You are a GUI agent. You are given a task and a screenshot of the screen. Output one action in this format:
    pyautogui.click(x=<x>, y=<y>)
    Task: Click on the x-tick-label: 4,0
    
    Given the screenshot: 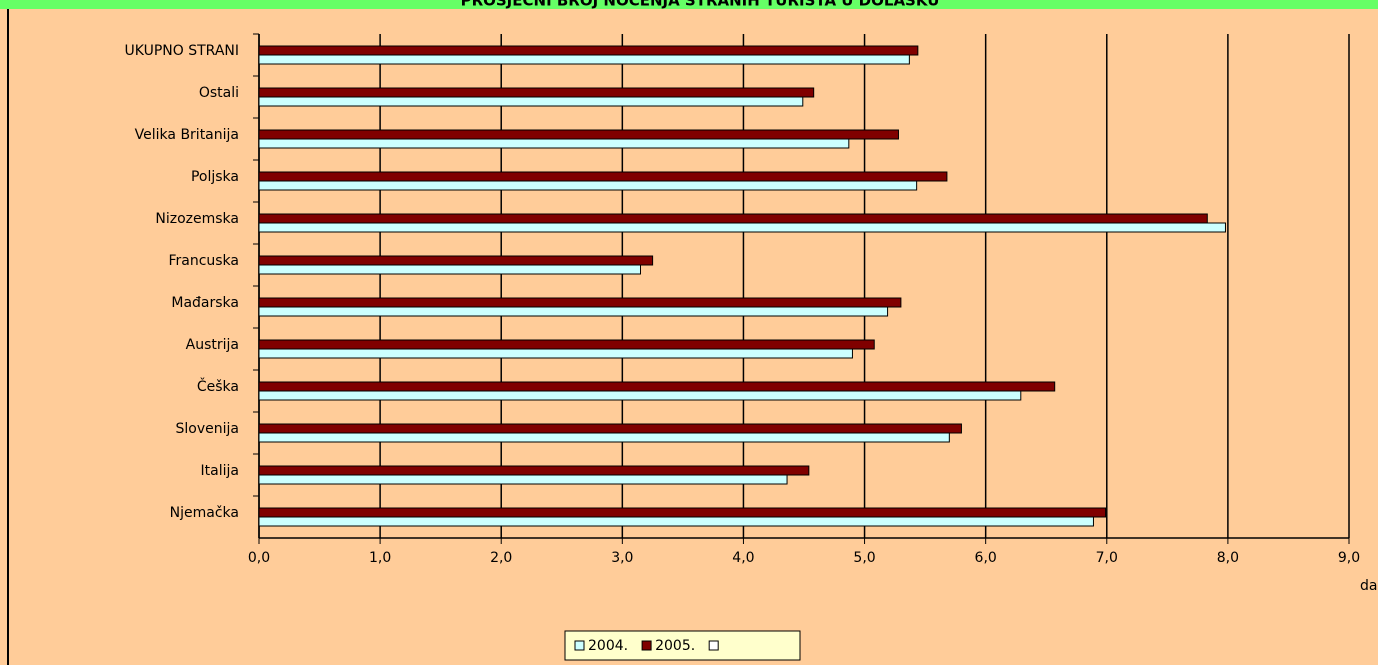 What is the action you would take?
    pyautogui.click(x=743, y=558)
    